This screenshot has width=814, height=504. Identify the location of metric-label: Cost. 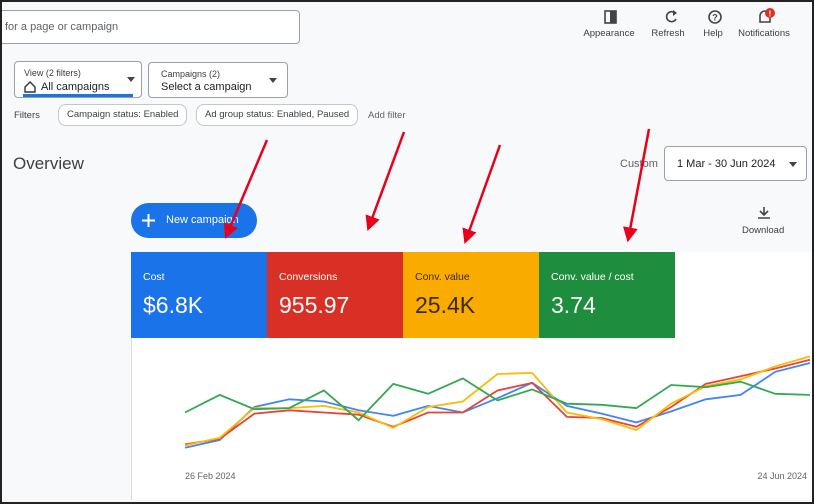
(154, 277).